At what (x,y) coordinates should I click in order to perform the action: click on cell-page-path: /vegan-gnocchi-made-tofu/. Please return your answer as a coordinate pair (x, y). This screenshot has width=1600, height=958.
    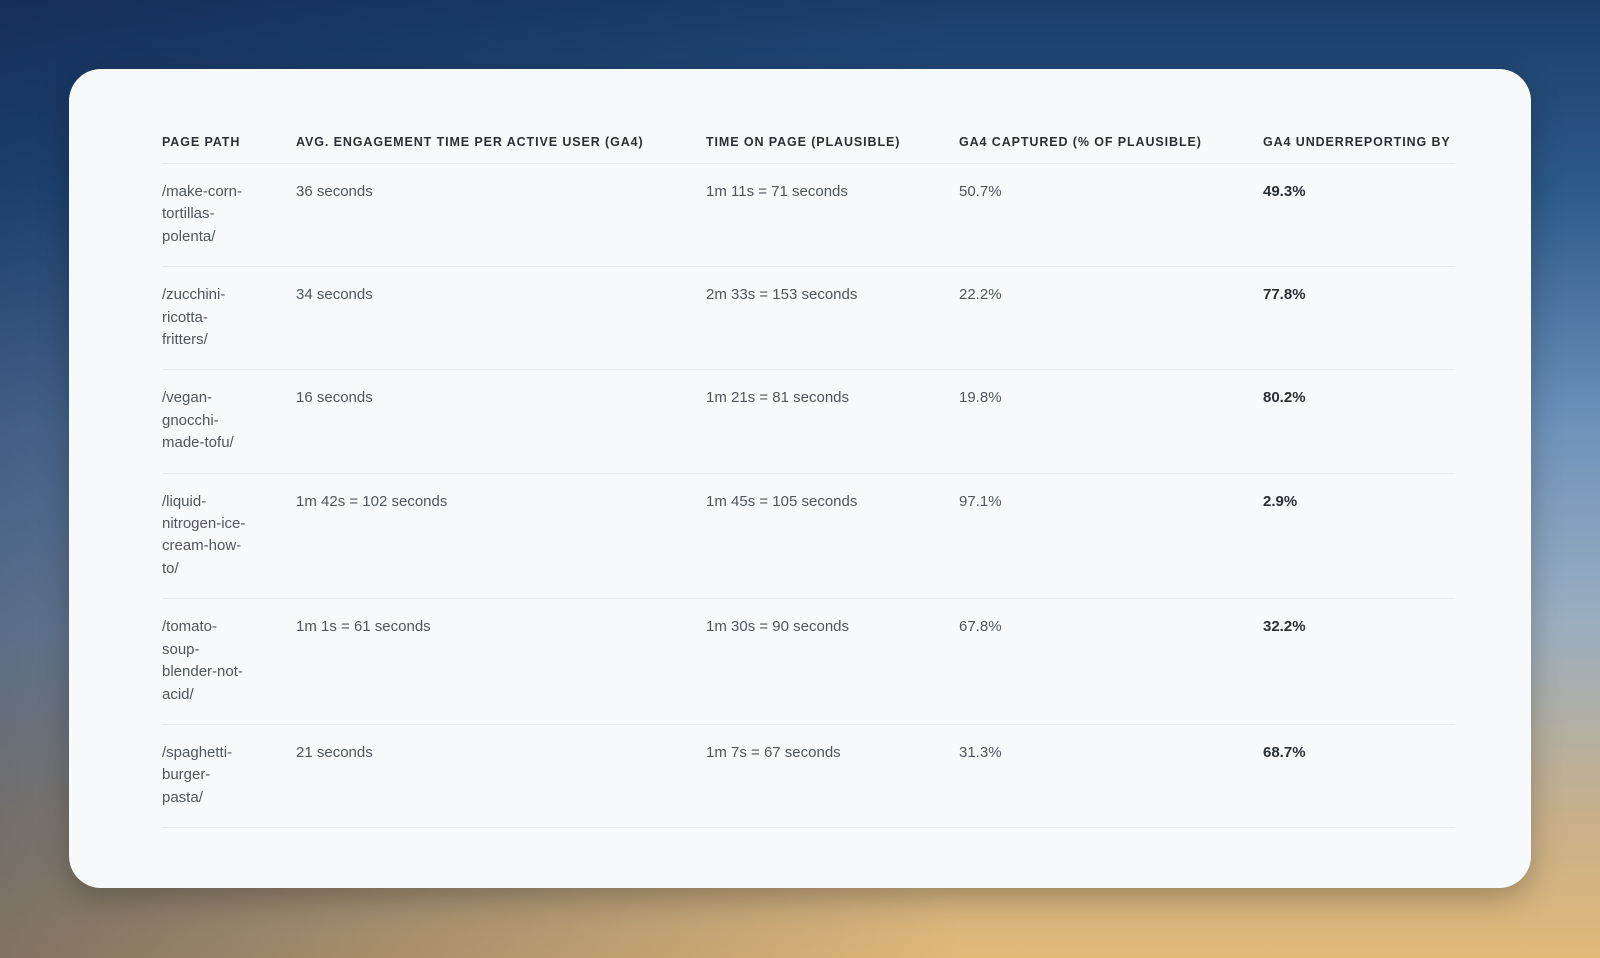
    Looking at the image, I should click on (229, 421).